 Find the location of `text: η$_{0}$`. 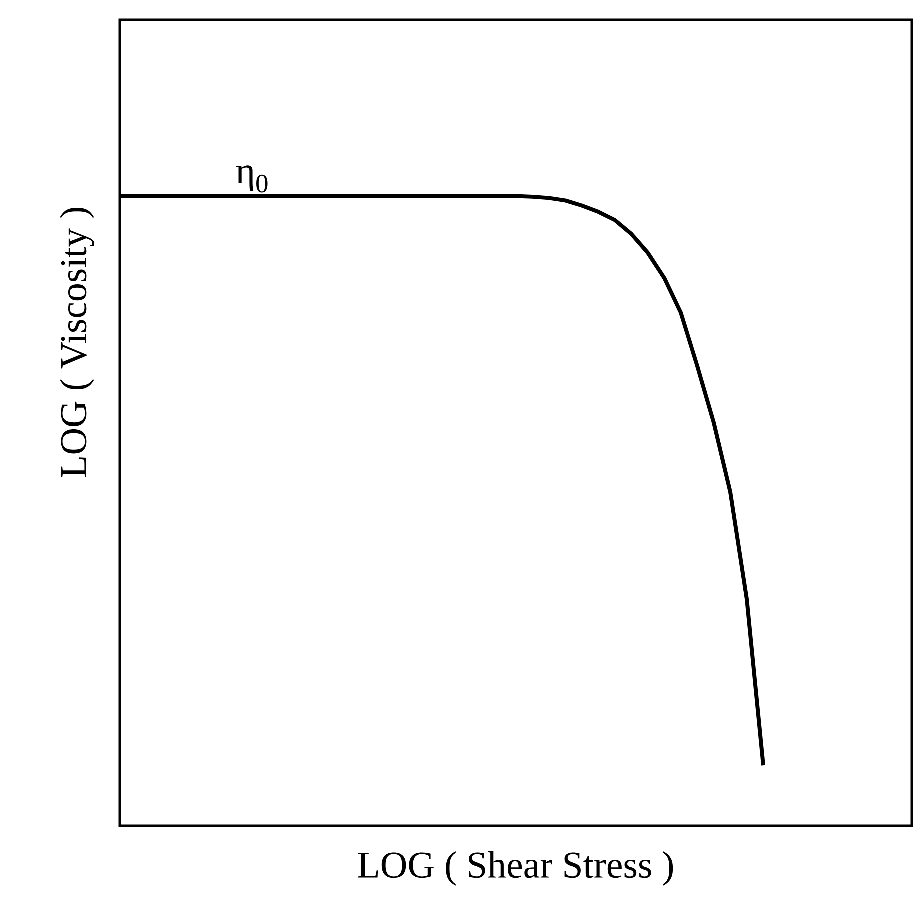

text: η$_{0}$ is located at coordinates (252, 179).